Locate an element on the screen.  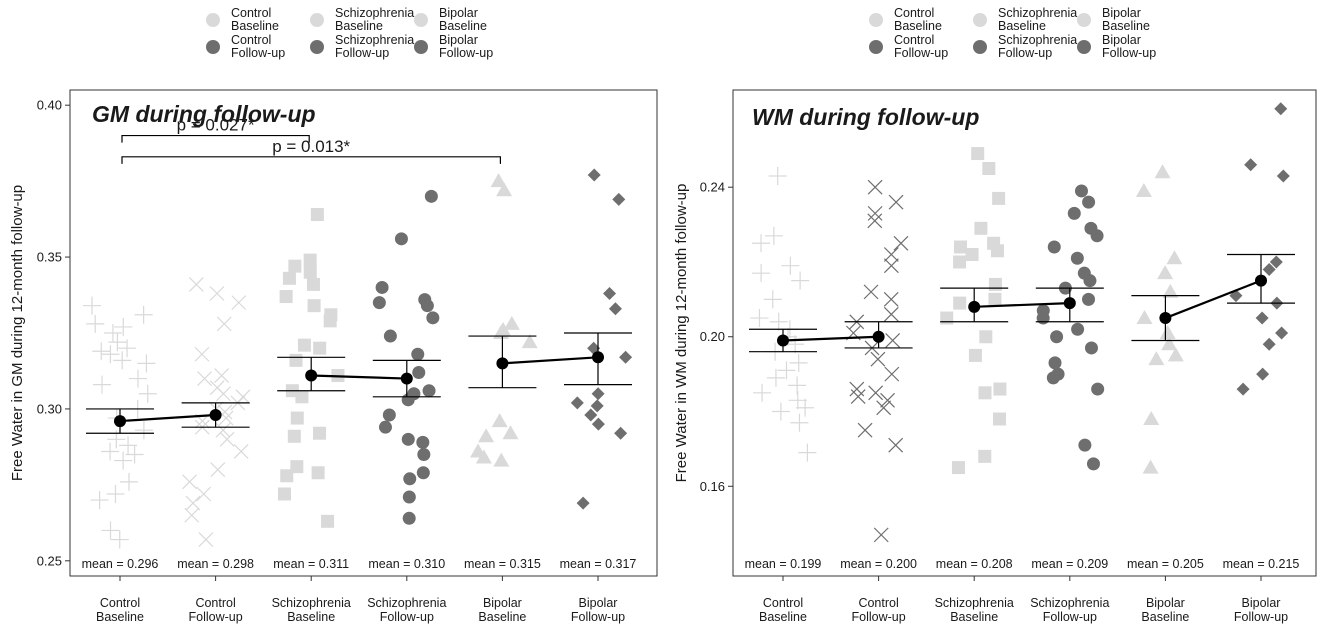
panel-gm-brackets: p = 0.027* p = 0.013* is located at coordinates (311, 140).